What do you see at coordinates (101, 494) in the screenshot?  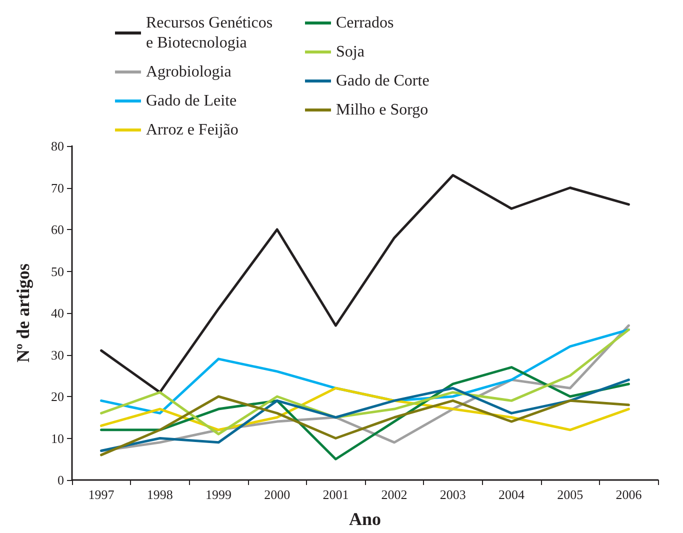 I see `x-tick-label: 1997` at bounding box center [101, 494].